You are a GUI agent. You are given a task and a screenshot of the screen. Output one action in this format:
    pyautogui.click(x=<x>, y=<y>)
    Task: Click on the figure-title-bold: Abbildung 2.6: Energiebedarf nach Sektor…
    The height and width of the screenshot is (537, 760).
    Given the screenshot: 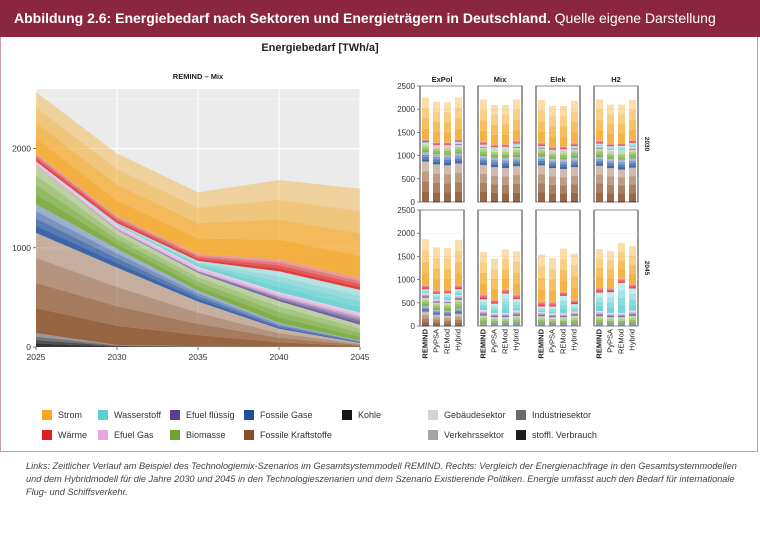 What is the action you would take?
    pyautogui.click(x=282, y=18)
    